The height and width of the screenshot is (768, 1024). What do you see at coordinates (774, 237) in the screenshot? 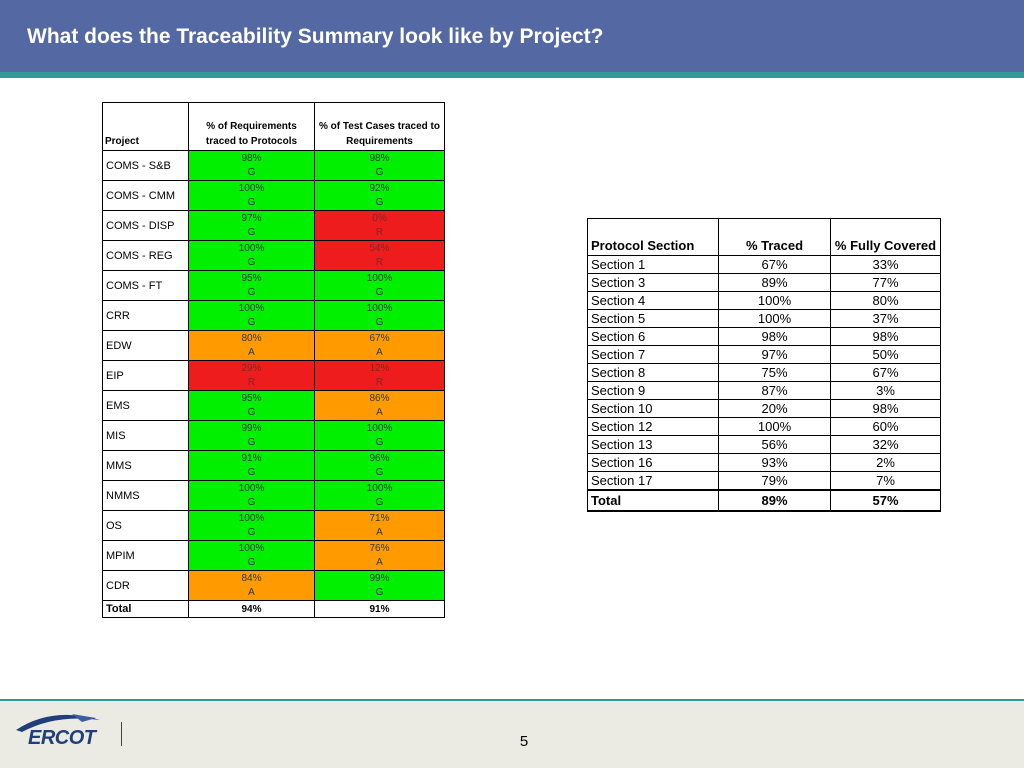
I see `traced-column-header: % Traced` at bounding box center [774, 237].